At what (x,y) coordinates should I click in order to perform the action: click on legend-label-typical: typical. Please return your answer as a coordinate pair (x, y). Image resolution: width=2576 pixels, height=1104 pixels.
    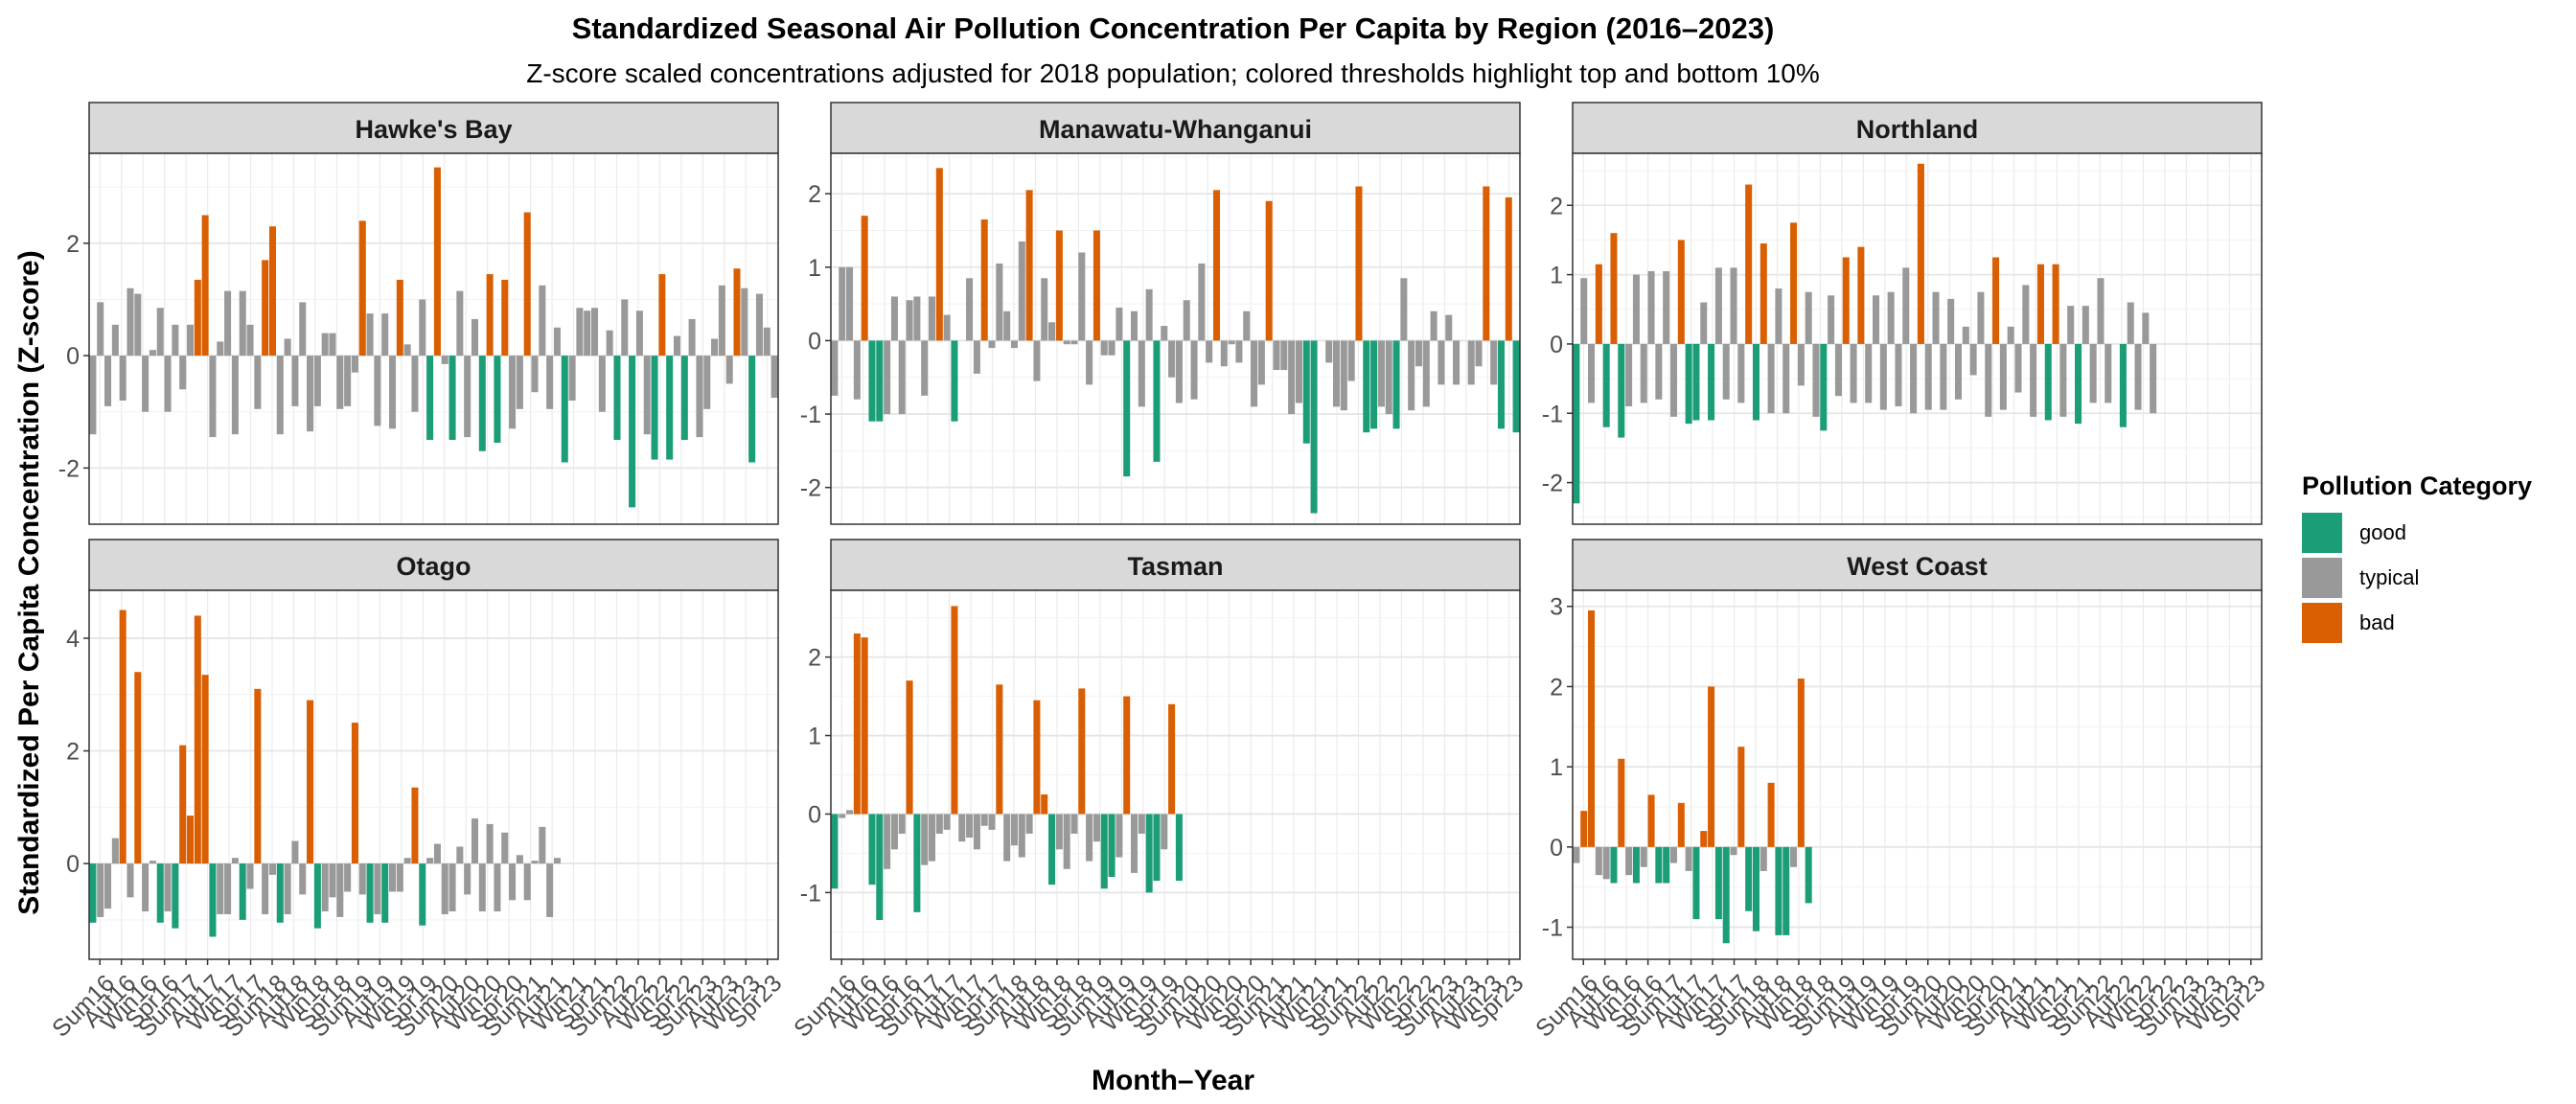
    Looking at the image, I should click on (2389, 577).